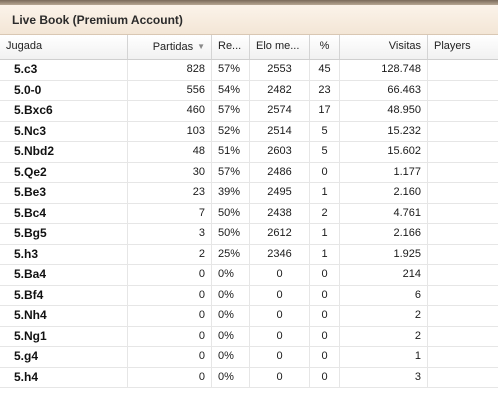  I want to click on move-cell: 5.g4, so click(64, 357).